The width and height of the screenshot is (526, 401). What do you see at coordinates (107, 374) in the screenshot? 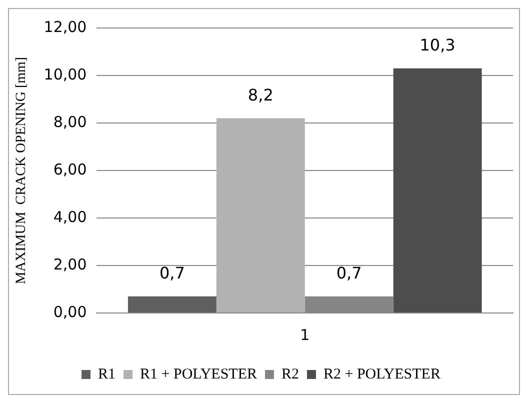
I see `legend-label: R1` at bounding box center [107, 374].